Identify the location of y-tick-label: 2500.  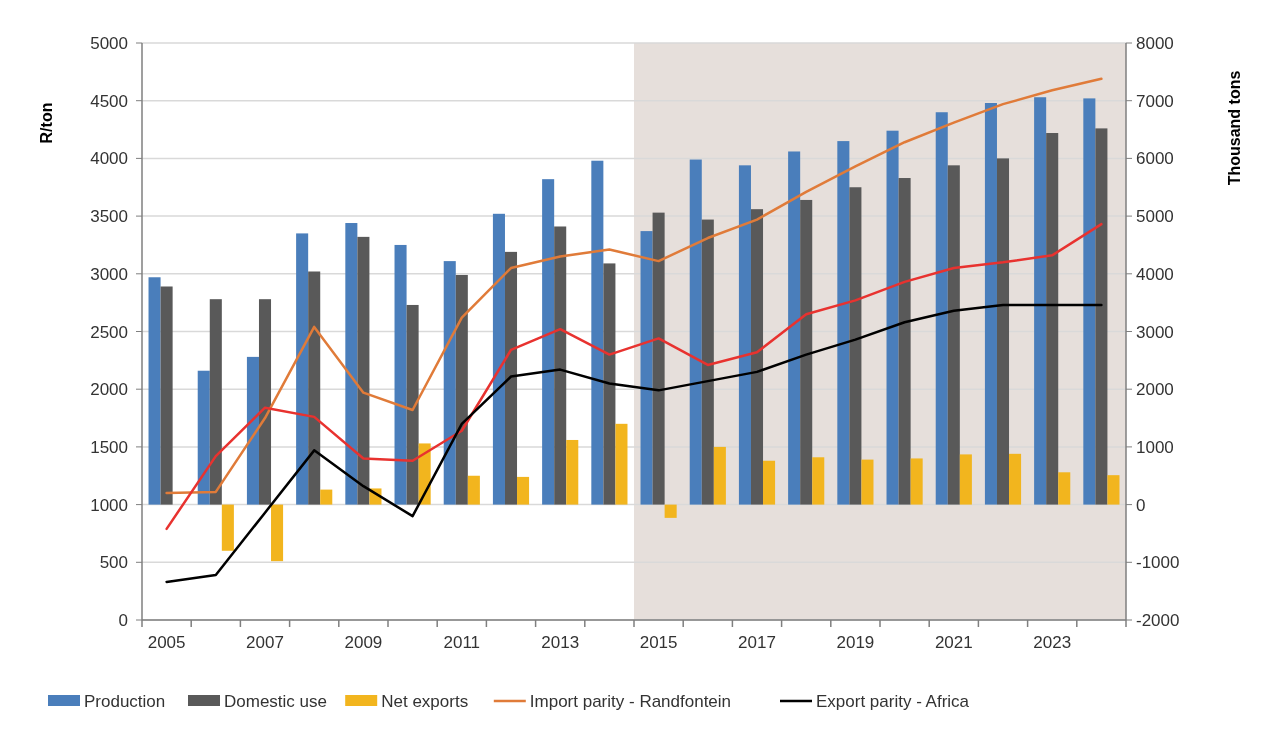
(109, 332).